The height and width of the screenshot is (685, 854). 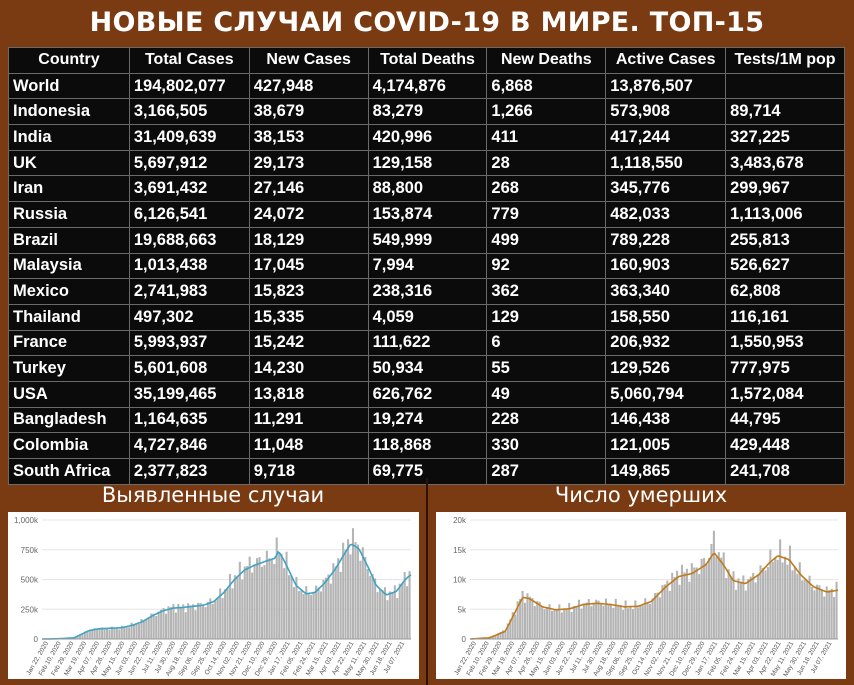 I want to click on y-tick-label: 750k, so click(x=30, y=550).